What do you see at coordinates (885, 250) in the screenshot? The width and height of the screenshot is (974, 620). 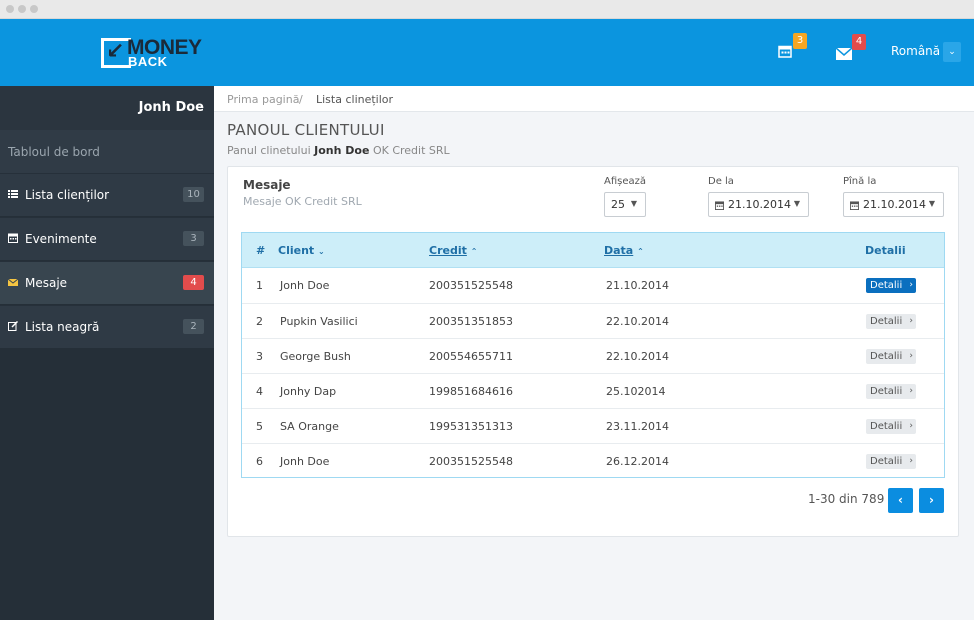 I see `column-header-details: Detalii` at bounding box center [885, 250].